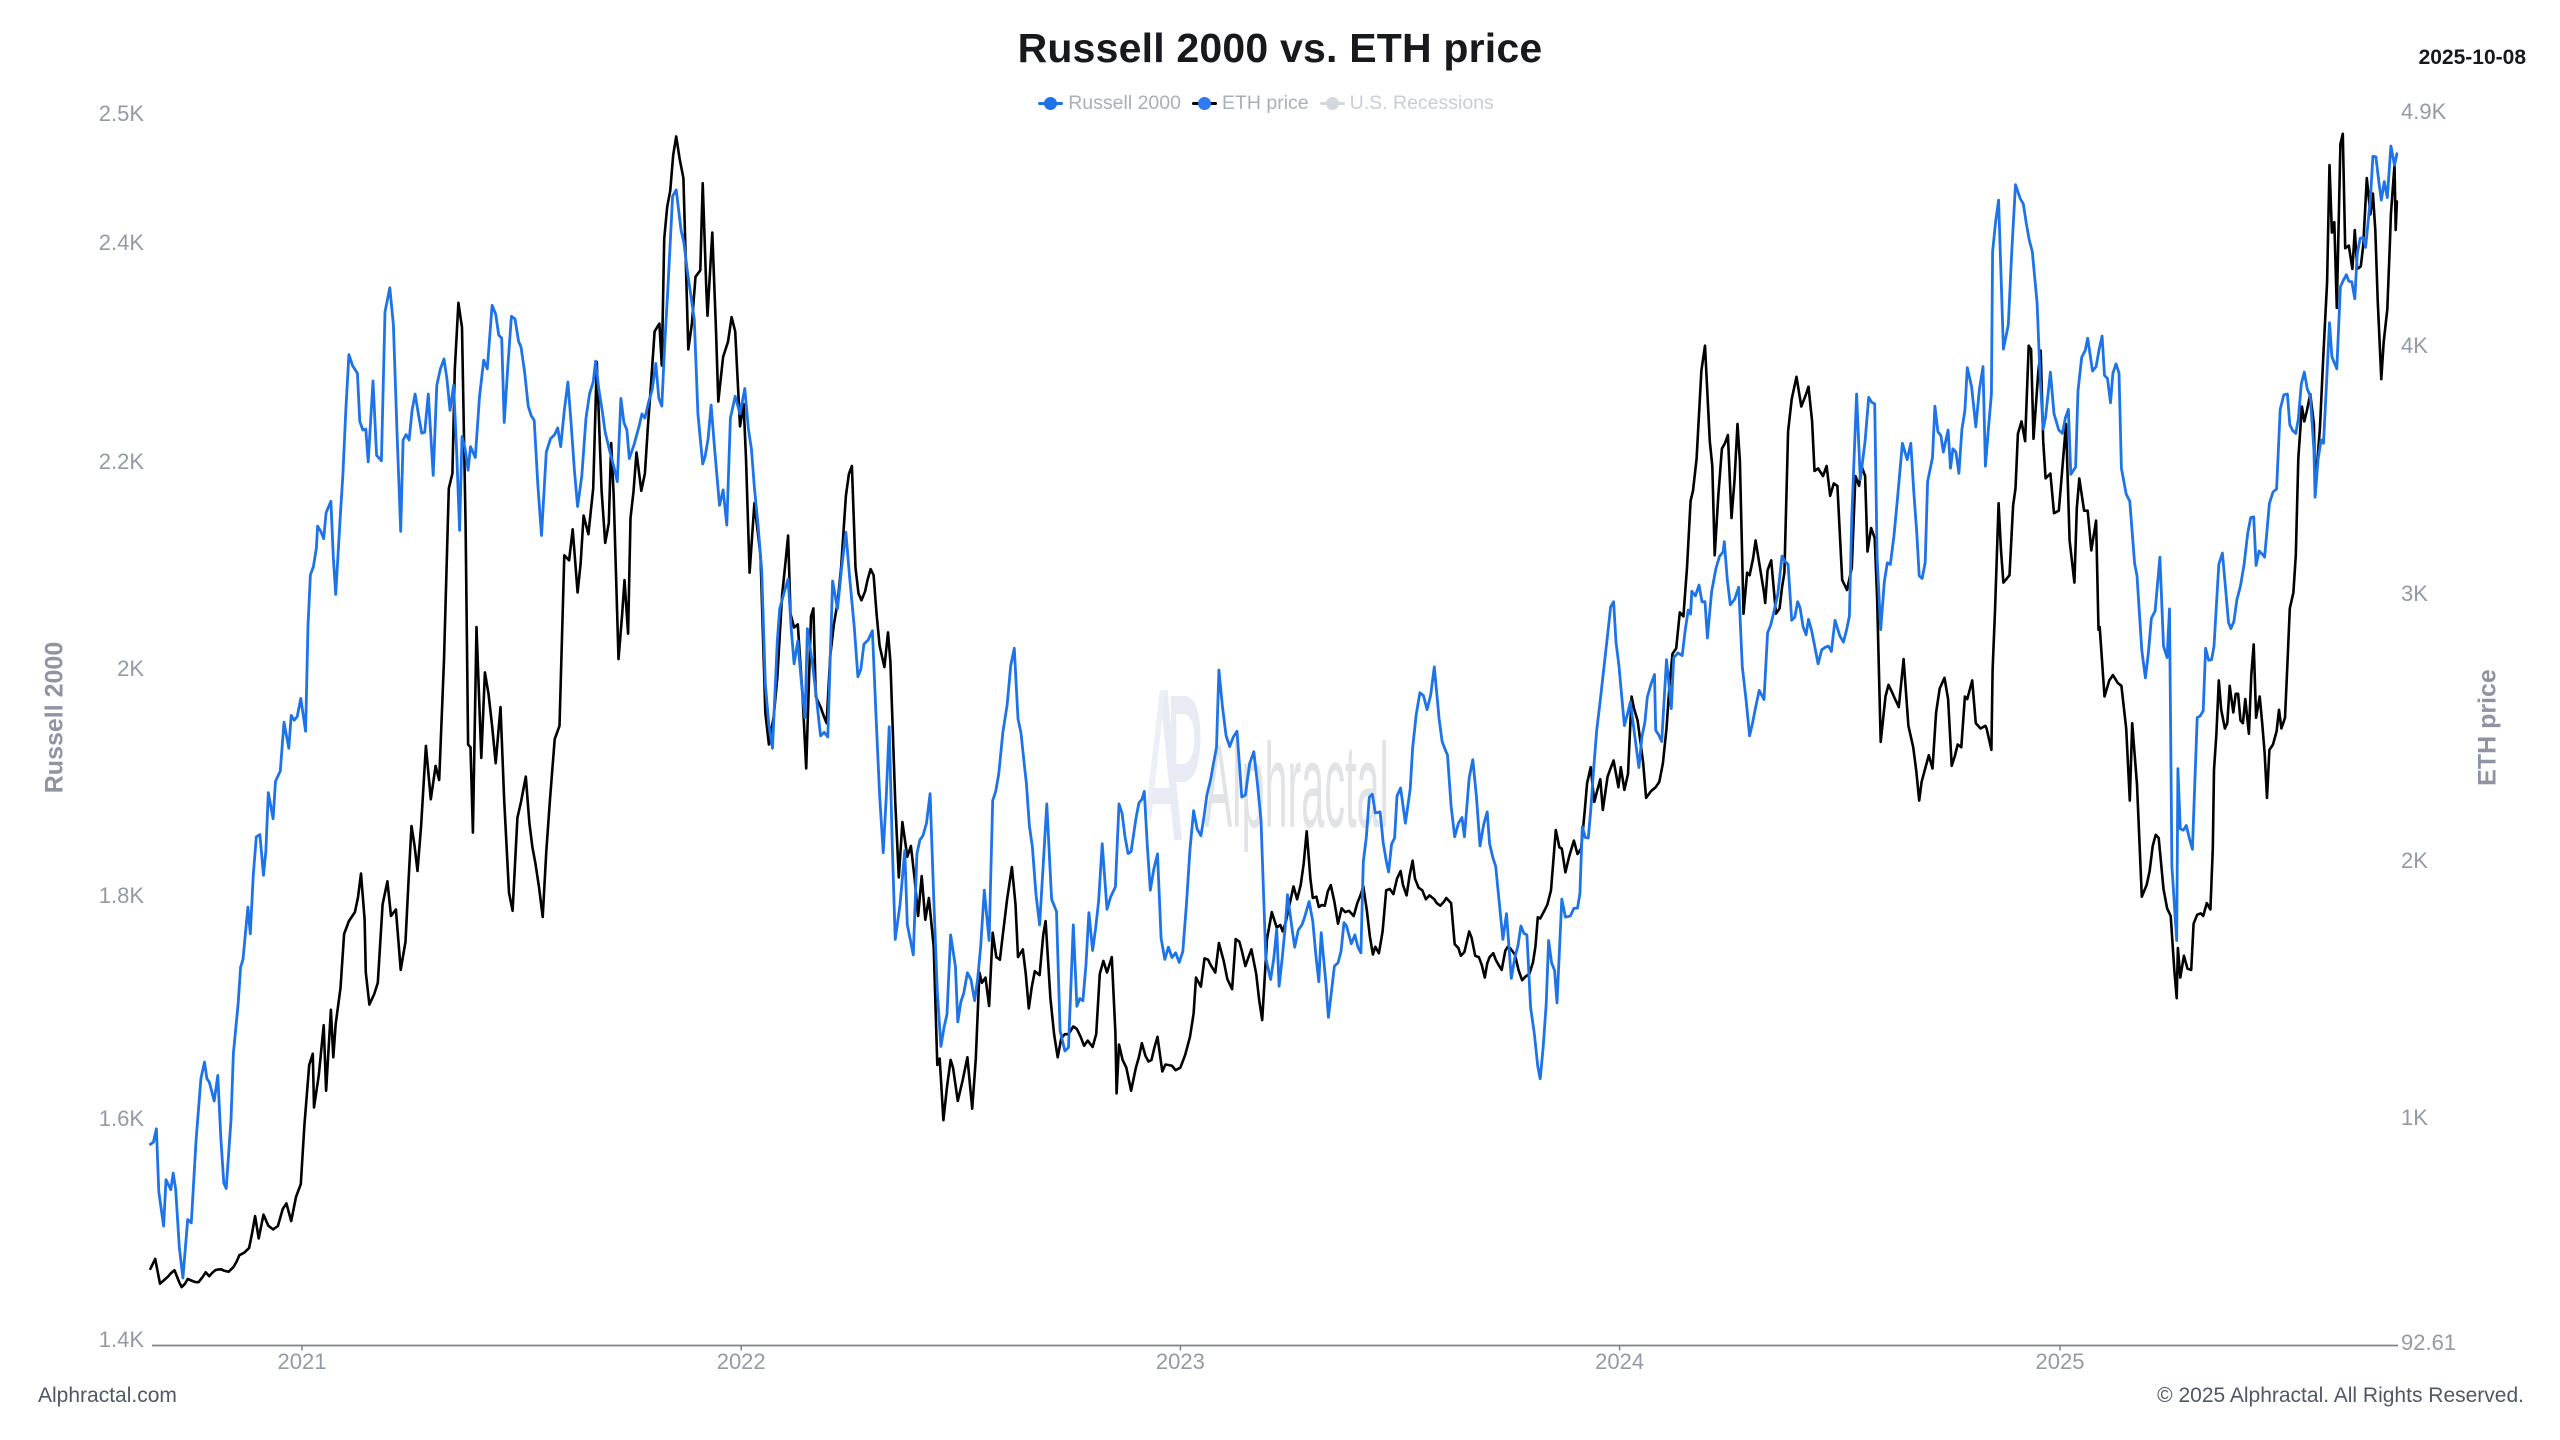 The image size is (2560, 1440). What do you see at coordinates (130, 668) in the screenshot?
I see `left-axis-tick-label: 2K` at bounding box center [130, 668].